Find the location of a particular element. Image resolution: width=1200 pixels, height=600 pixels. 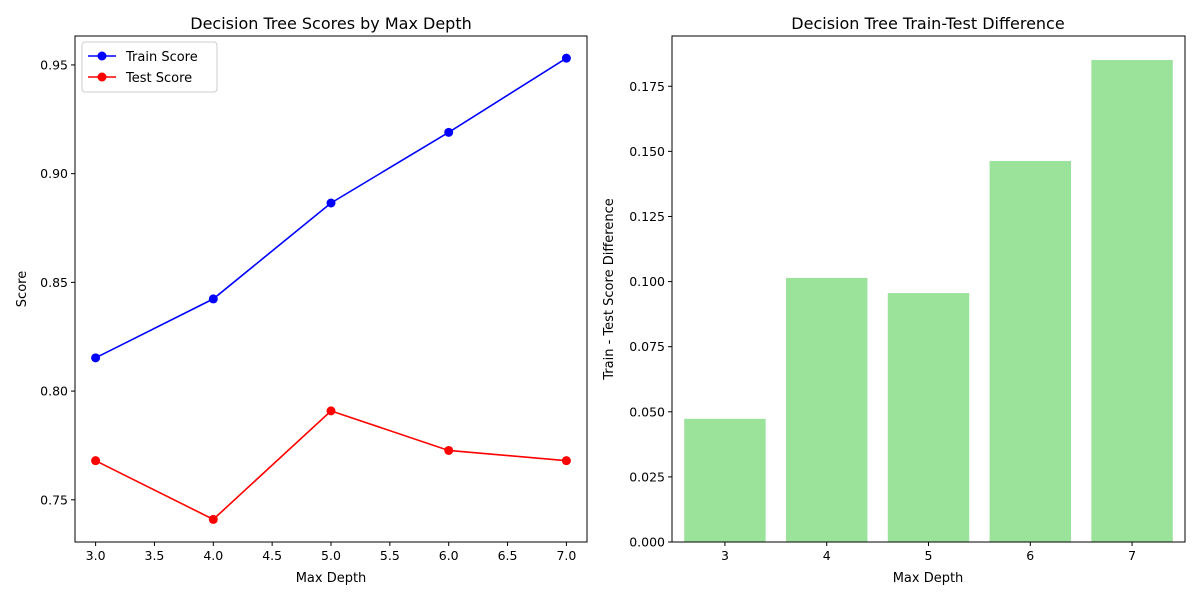

y-tick-label: 0.75 is located at coordinates (54, 499).